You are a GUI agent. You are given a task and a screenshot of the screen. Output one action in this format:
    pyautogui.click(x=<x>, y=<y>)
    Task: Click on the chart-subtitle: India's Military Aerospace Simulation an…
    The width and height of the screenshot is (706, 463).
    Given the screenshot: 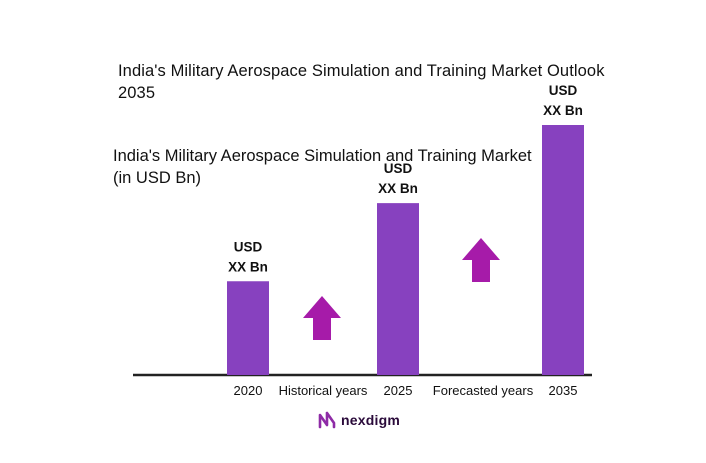 What is the action you would take?
    pyautogui.click(x=322, y=167)
    